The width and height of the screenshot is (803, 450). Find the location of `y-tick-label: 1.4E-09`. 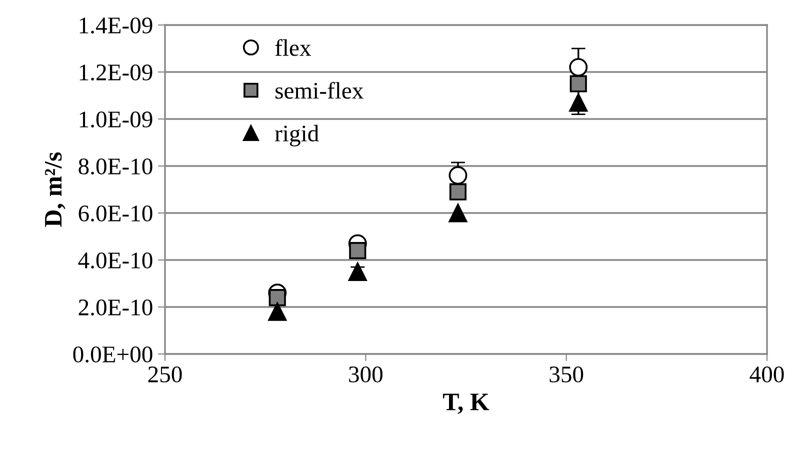

y-tick-label: 1.4E-09 is located at coordinates (116, 25).